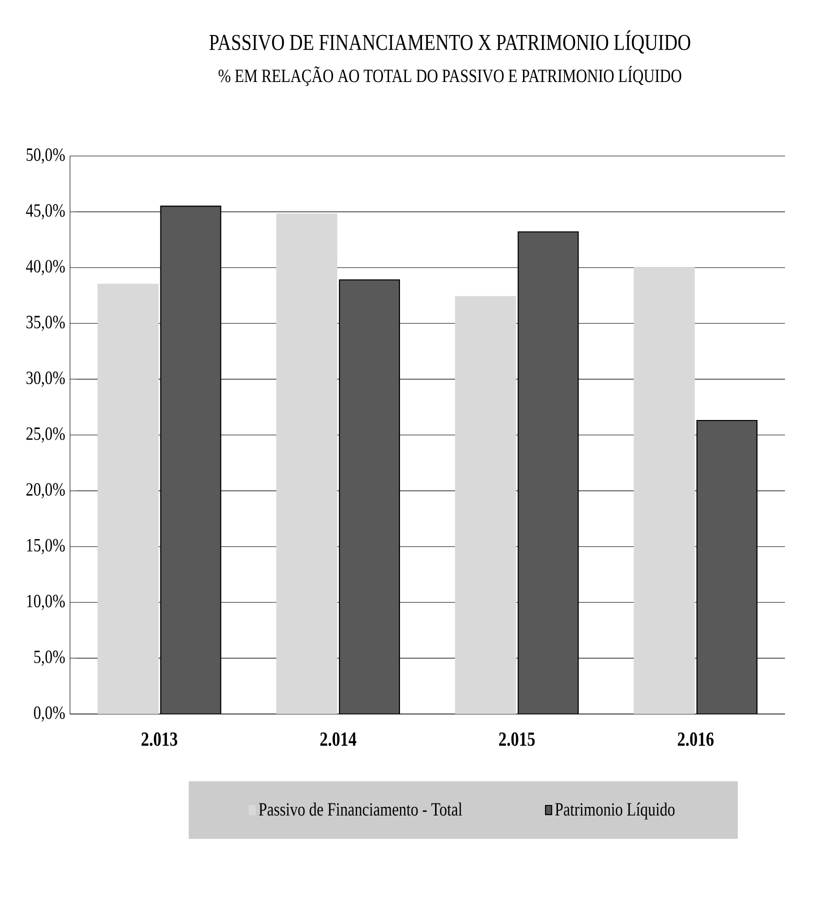  Describe the element at coordinates (45, 324) in the screenshot. I see `y-tick-label: 35,0%` at that location.